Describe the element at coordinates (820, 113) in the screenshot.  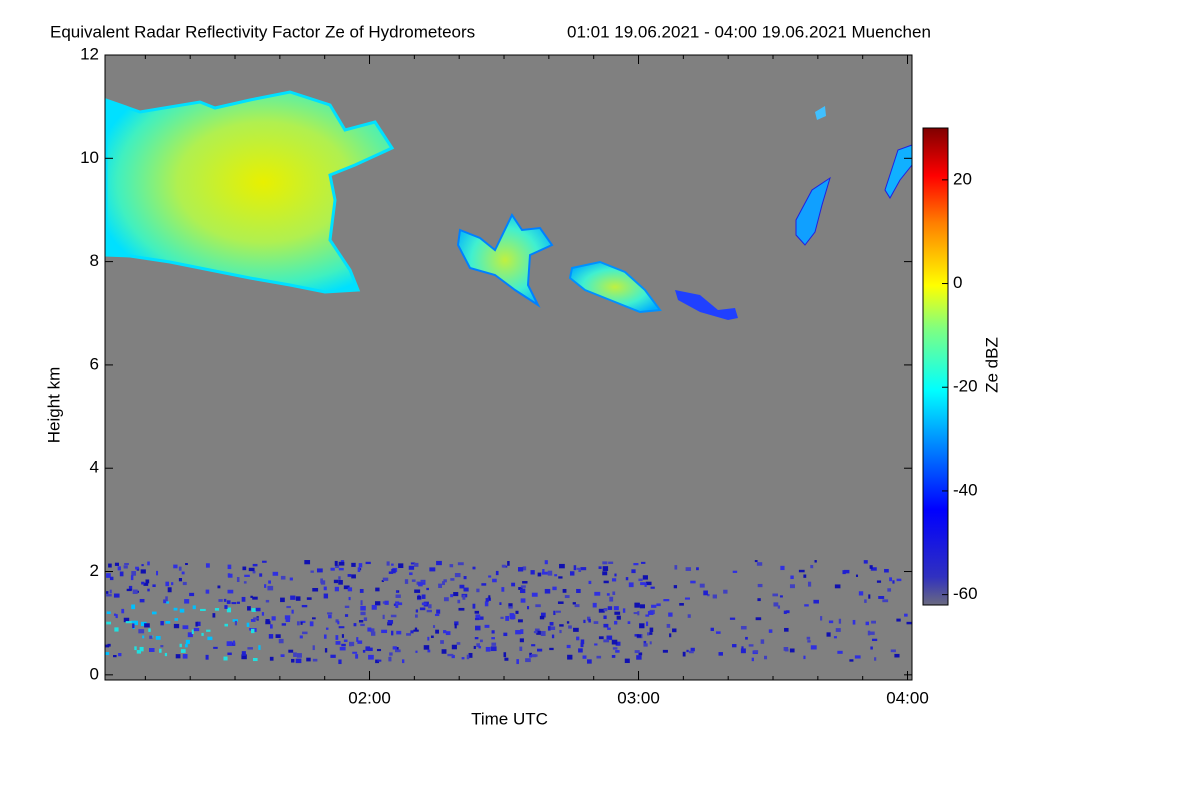
I see `echo-region` at that location.